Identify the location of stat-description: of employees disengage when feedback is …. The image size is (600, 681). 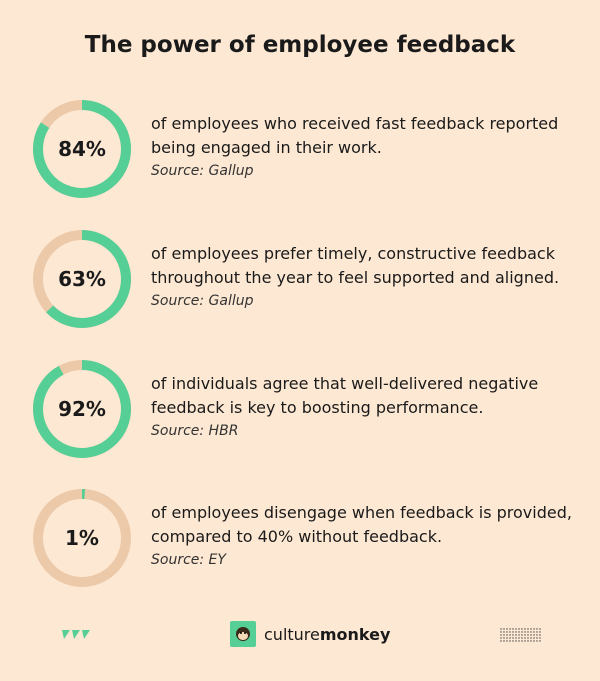
(361, 524).